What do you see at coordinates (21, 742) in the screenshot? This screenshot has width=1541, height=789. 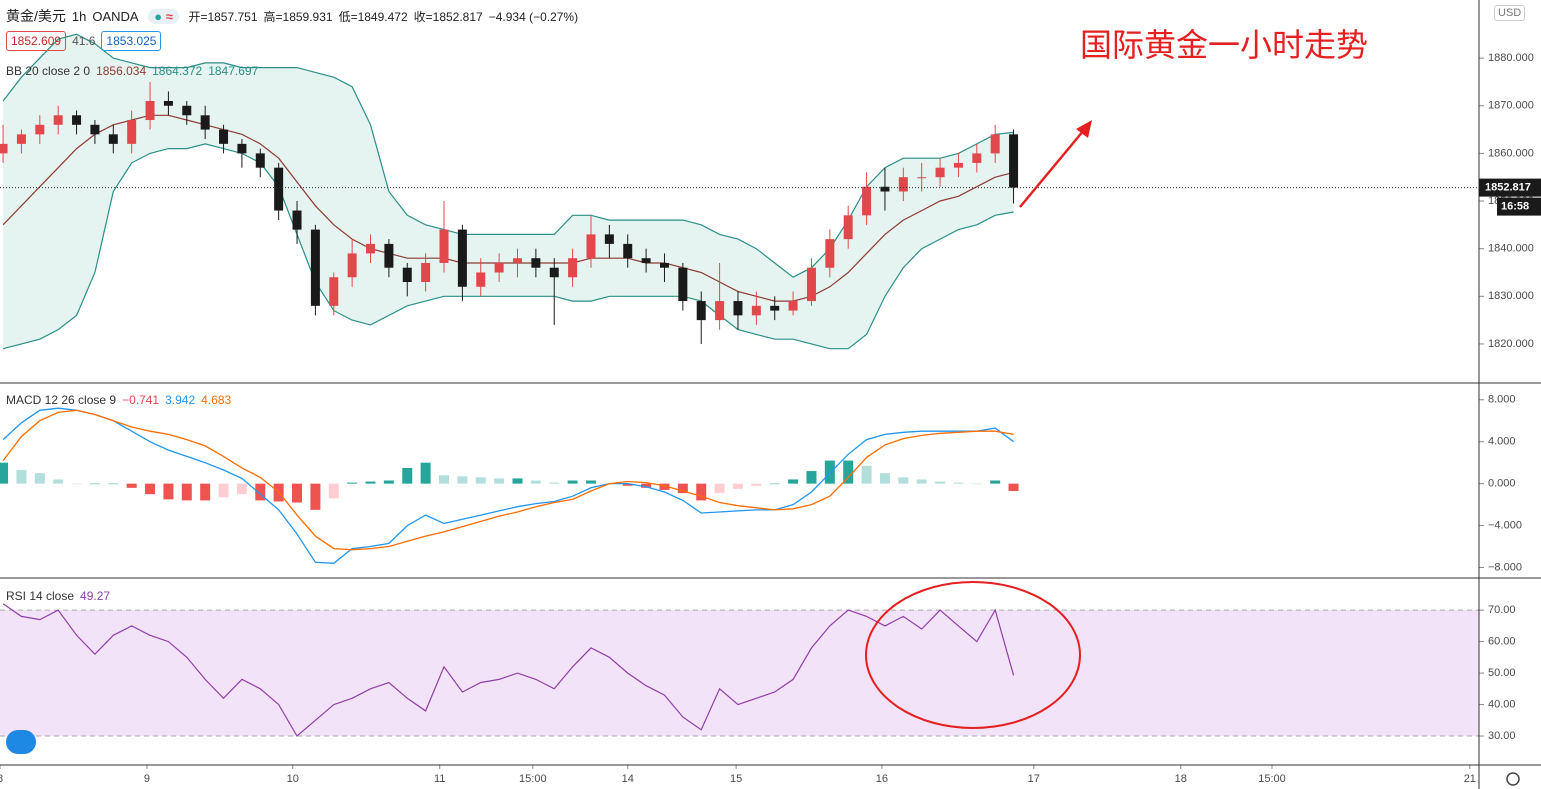 I see `logo` at bounding box center [21, 742].